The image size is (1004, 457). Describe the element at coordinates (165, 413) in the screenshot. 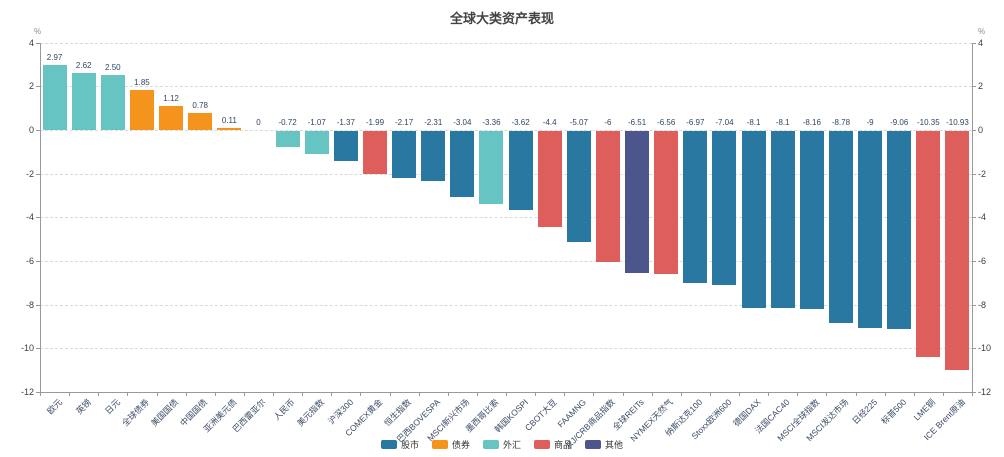

I see `x-axis-label: 美国国债` at that location.